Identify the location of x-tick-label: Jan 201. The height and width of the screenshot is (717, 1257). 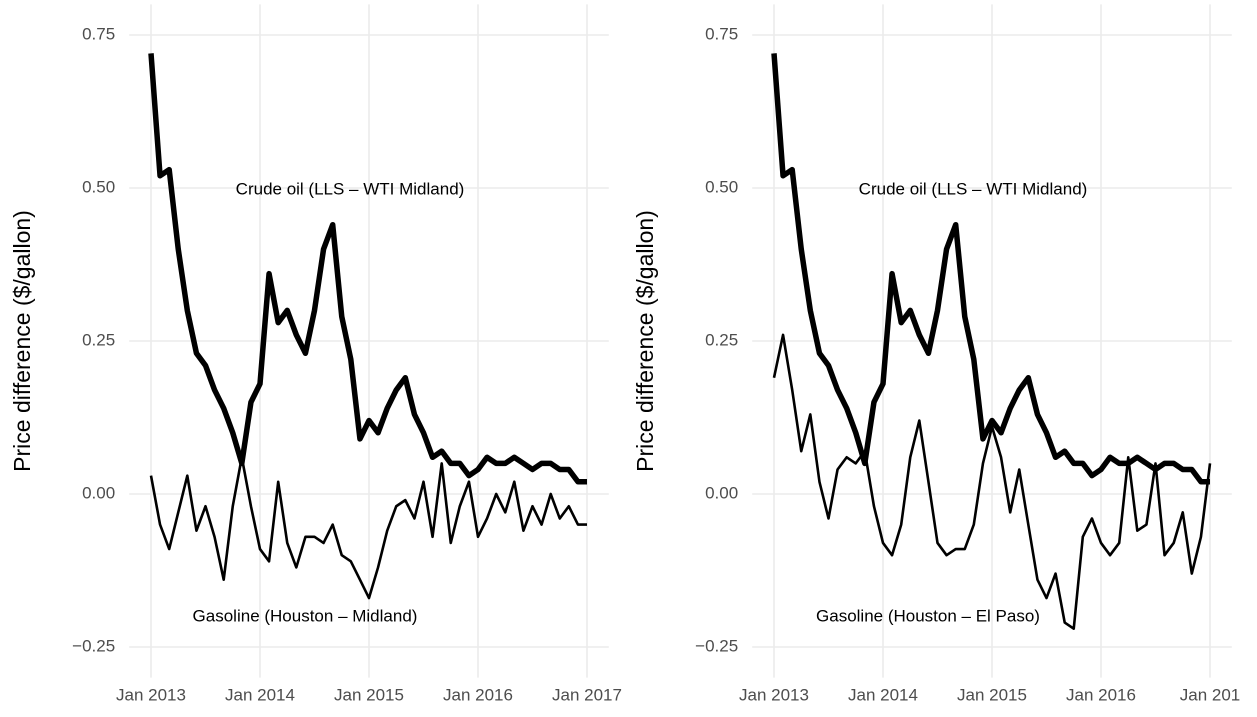
(1210, 694).